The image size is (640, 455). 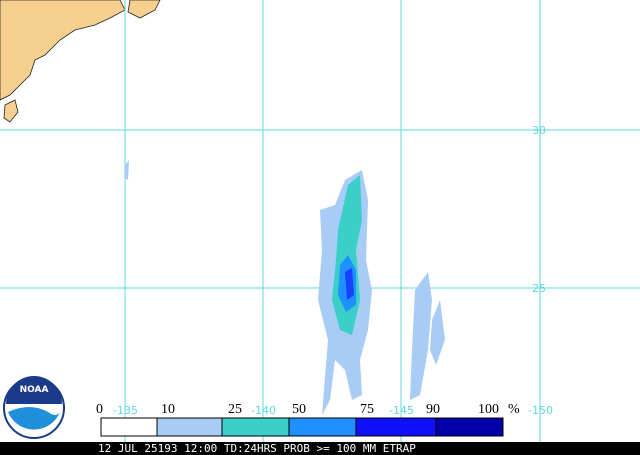 I want to click on logo-text: NOAA, so click(x=34, y=390).